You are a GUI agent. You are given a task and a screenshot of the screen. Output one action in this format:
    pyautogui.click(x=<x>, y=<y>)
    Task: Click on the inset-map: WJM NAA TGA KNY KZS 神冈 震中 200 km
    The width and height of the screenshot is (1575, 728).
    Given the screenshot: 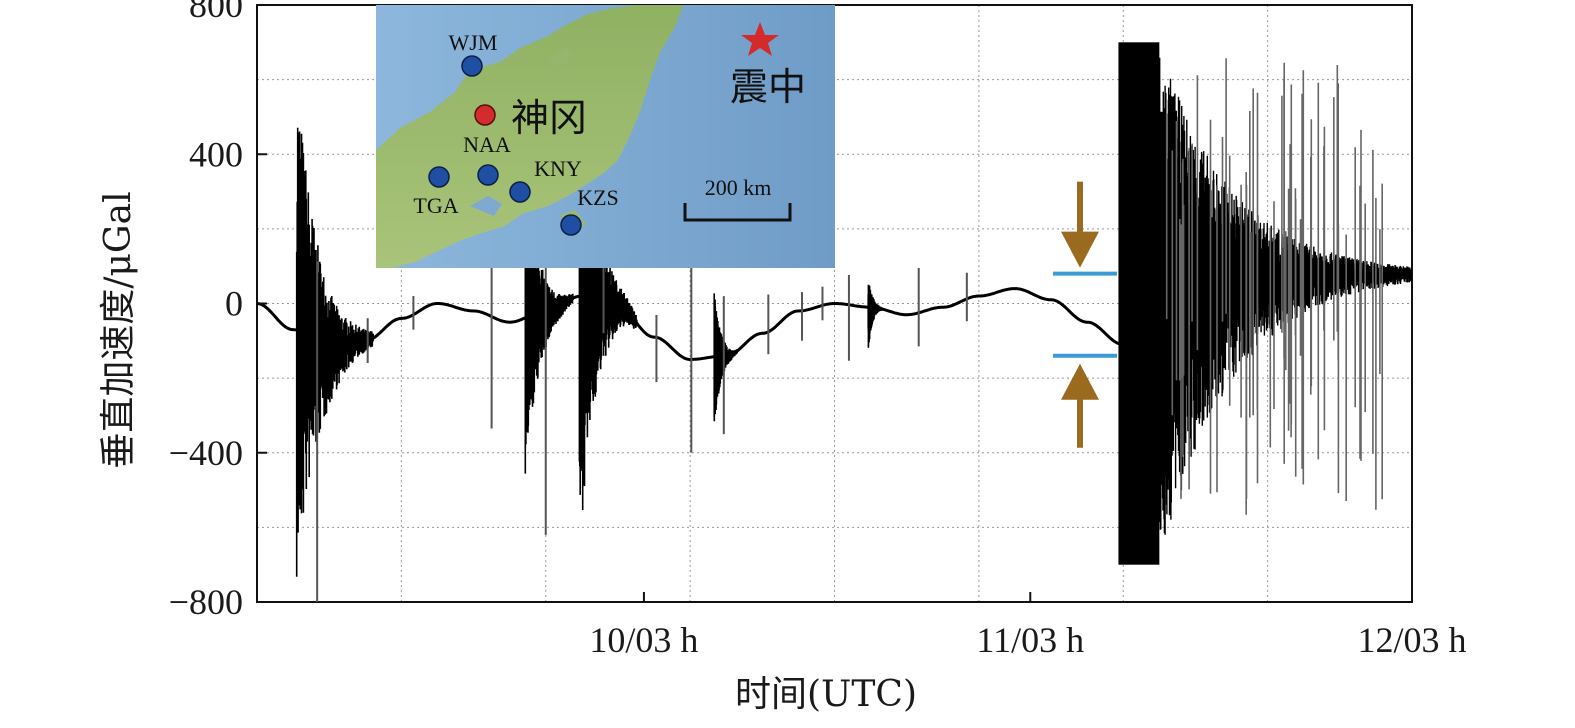 What is the action you would take?
    pyautogui.click(x=605, y=136)
    